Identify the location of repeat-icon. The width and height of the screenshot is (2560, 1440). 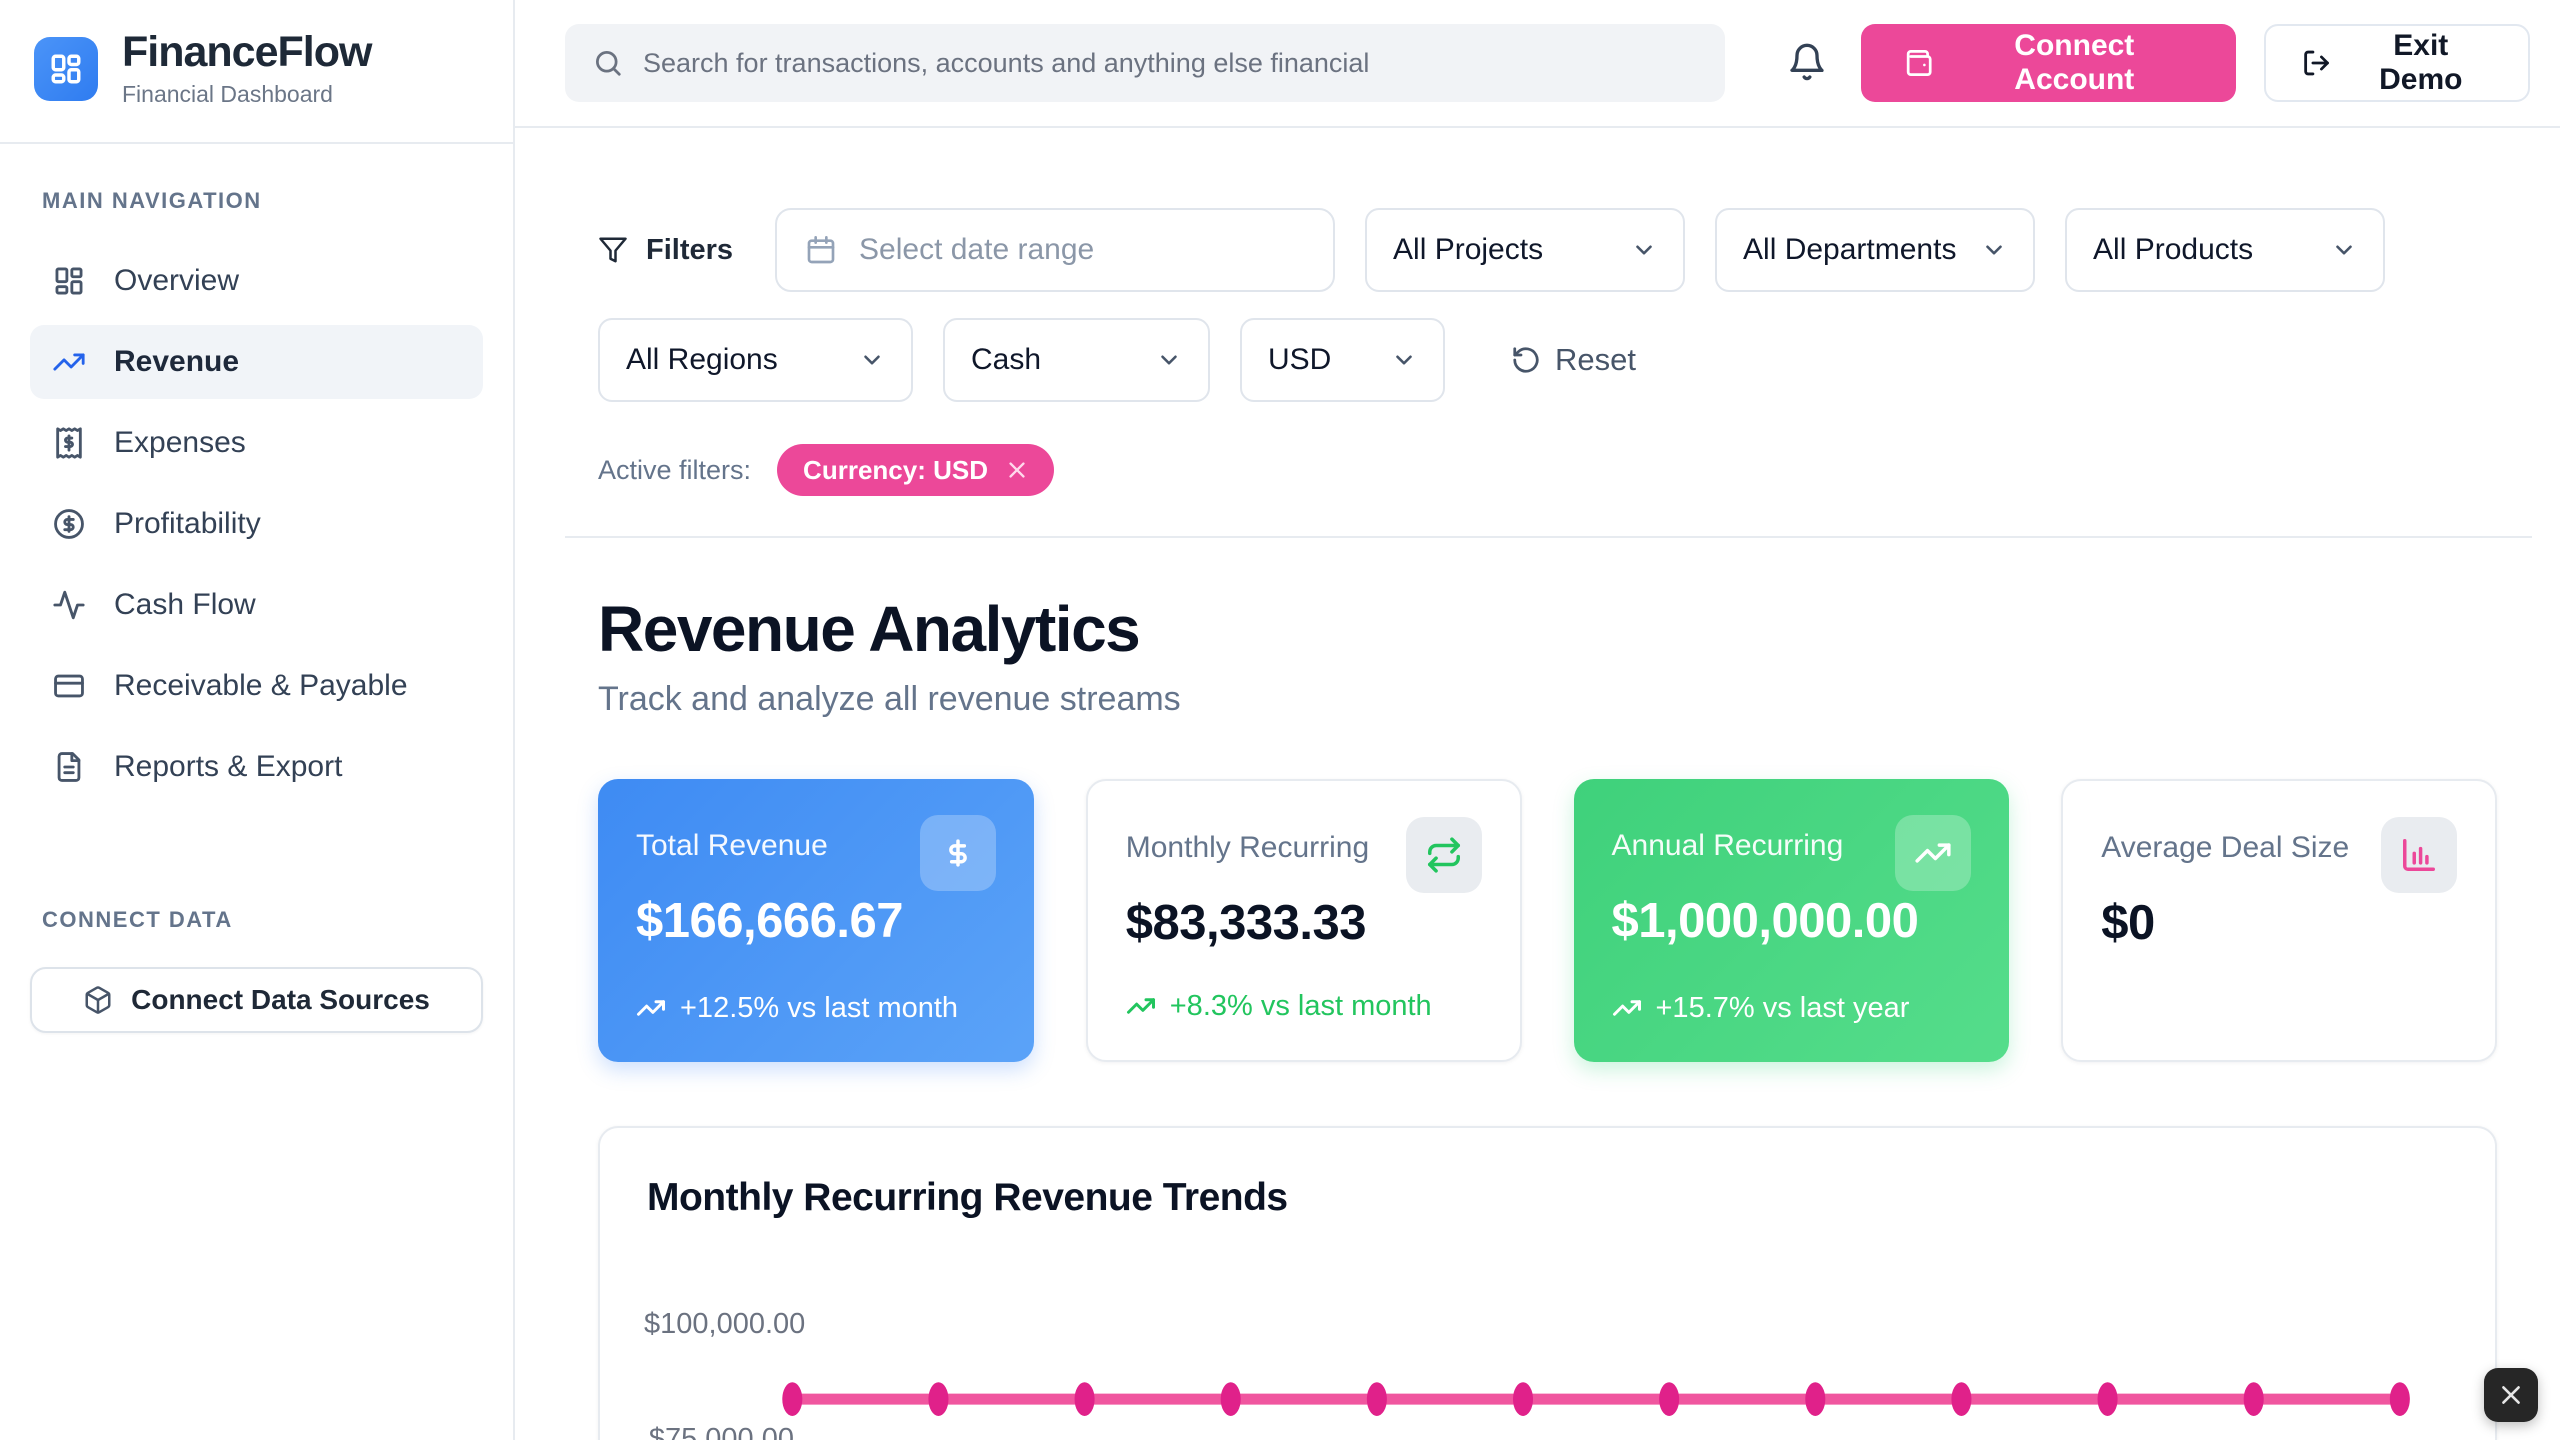
(1443, 855).